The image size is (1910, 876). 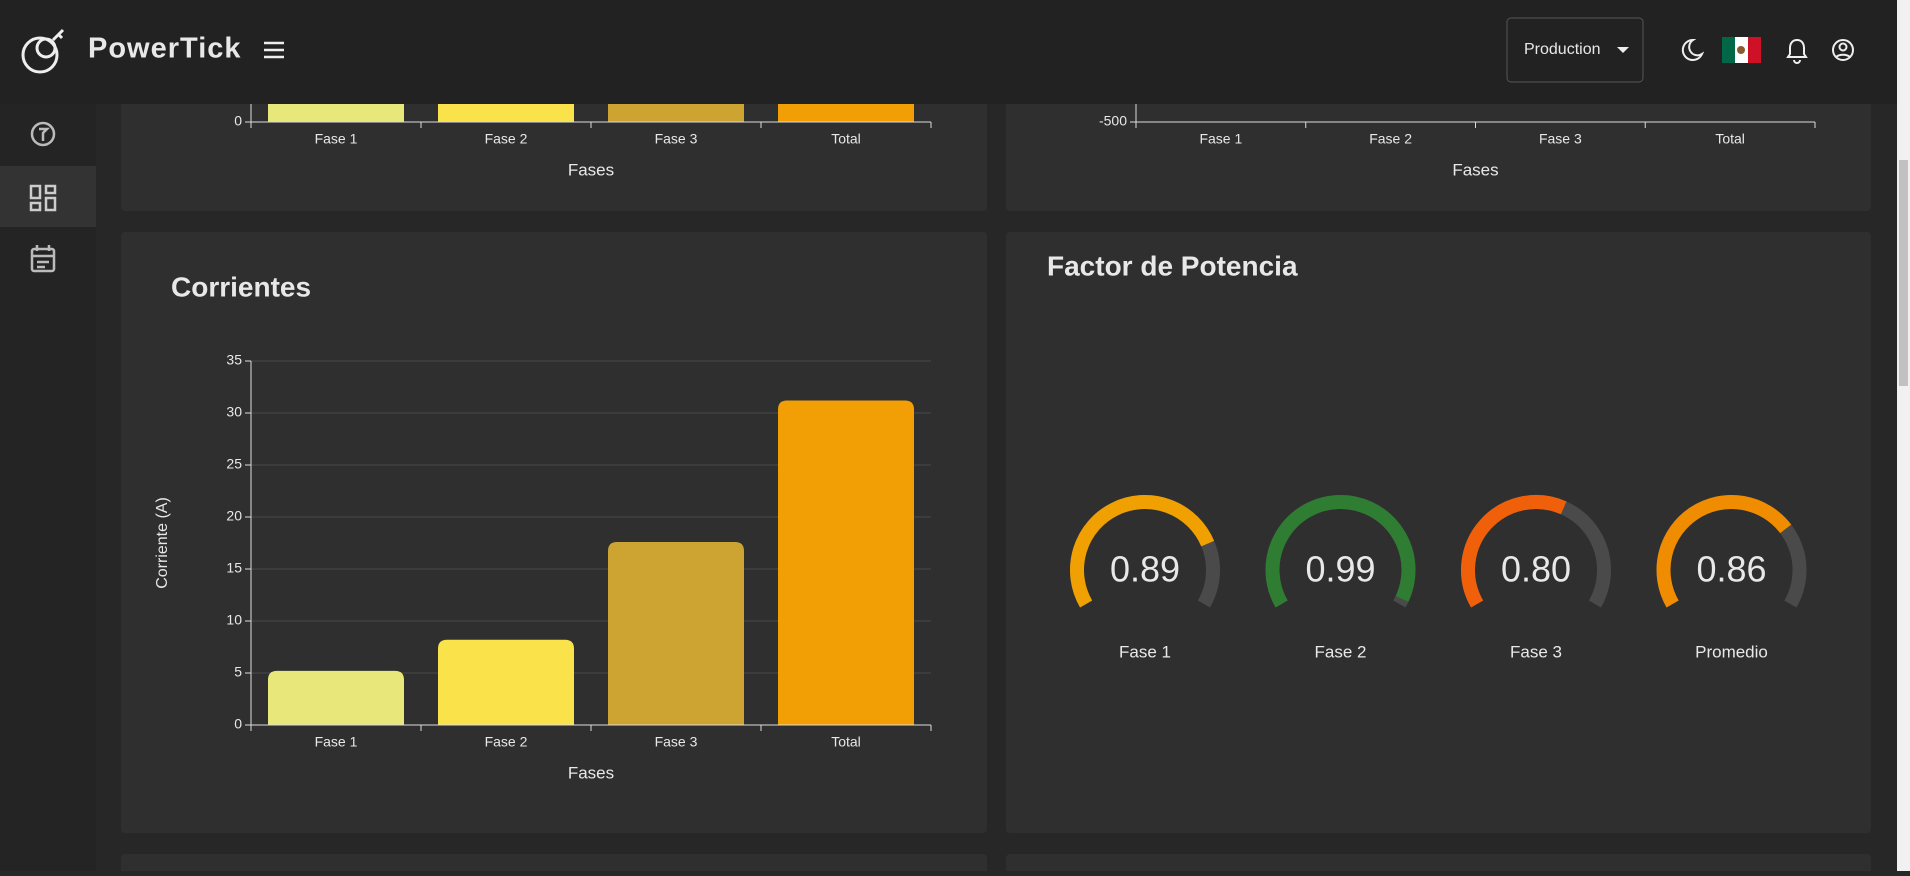 What do you see at coordinates (234, 464) in the screenshot?
I see `y-tick-label: 25` at bounding box center [234, 464].